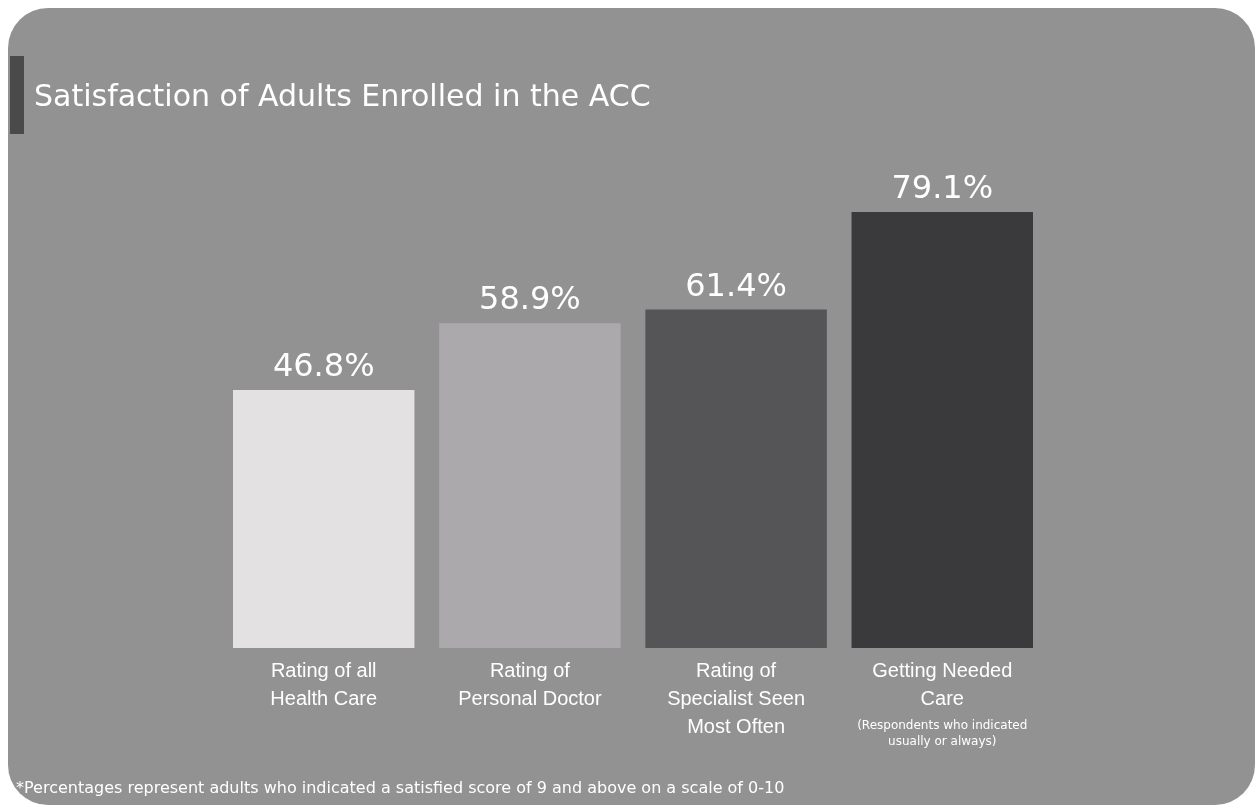 Image resolution: width=1255 pixels, height=811 pixels. Describe the element at coordinates (324, 683) in the screenshot. I see `x-tick-label: Rating of all Health Care` at that location.